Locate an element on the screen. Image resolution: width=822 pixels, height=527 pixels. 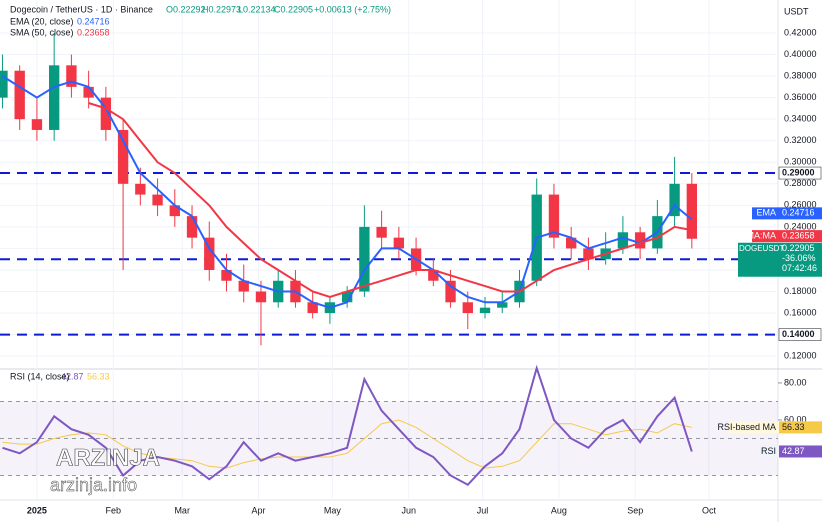
y-tick-label: 0.36000 is located at coordinates (800, 97).